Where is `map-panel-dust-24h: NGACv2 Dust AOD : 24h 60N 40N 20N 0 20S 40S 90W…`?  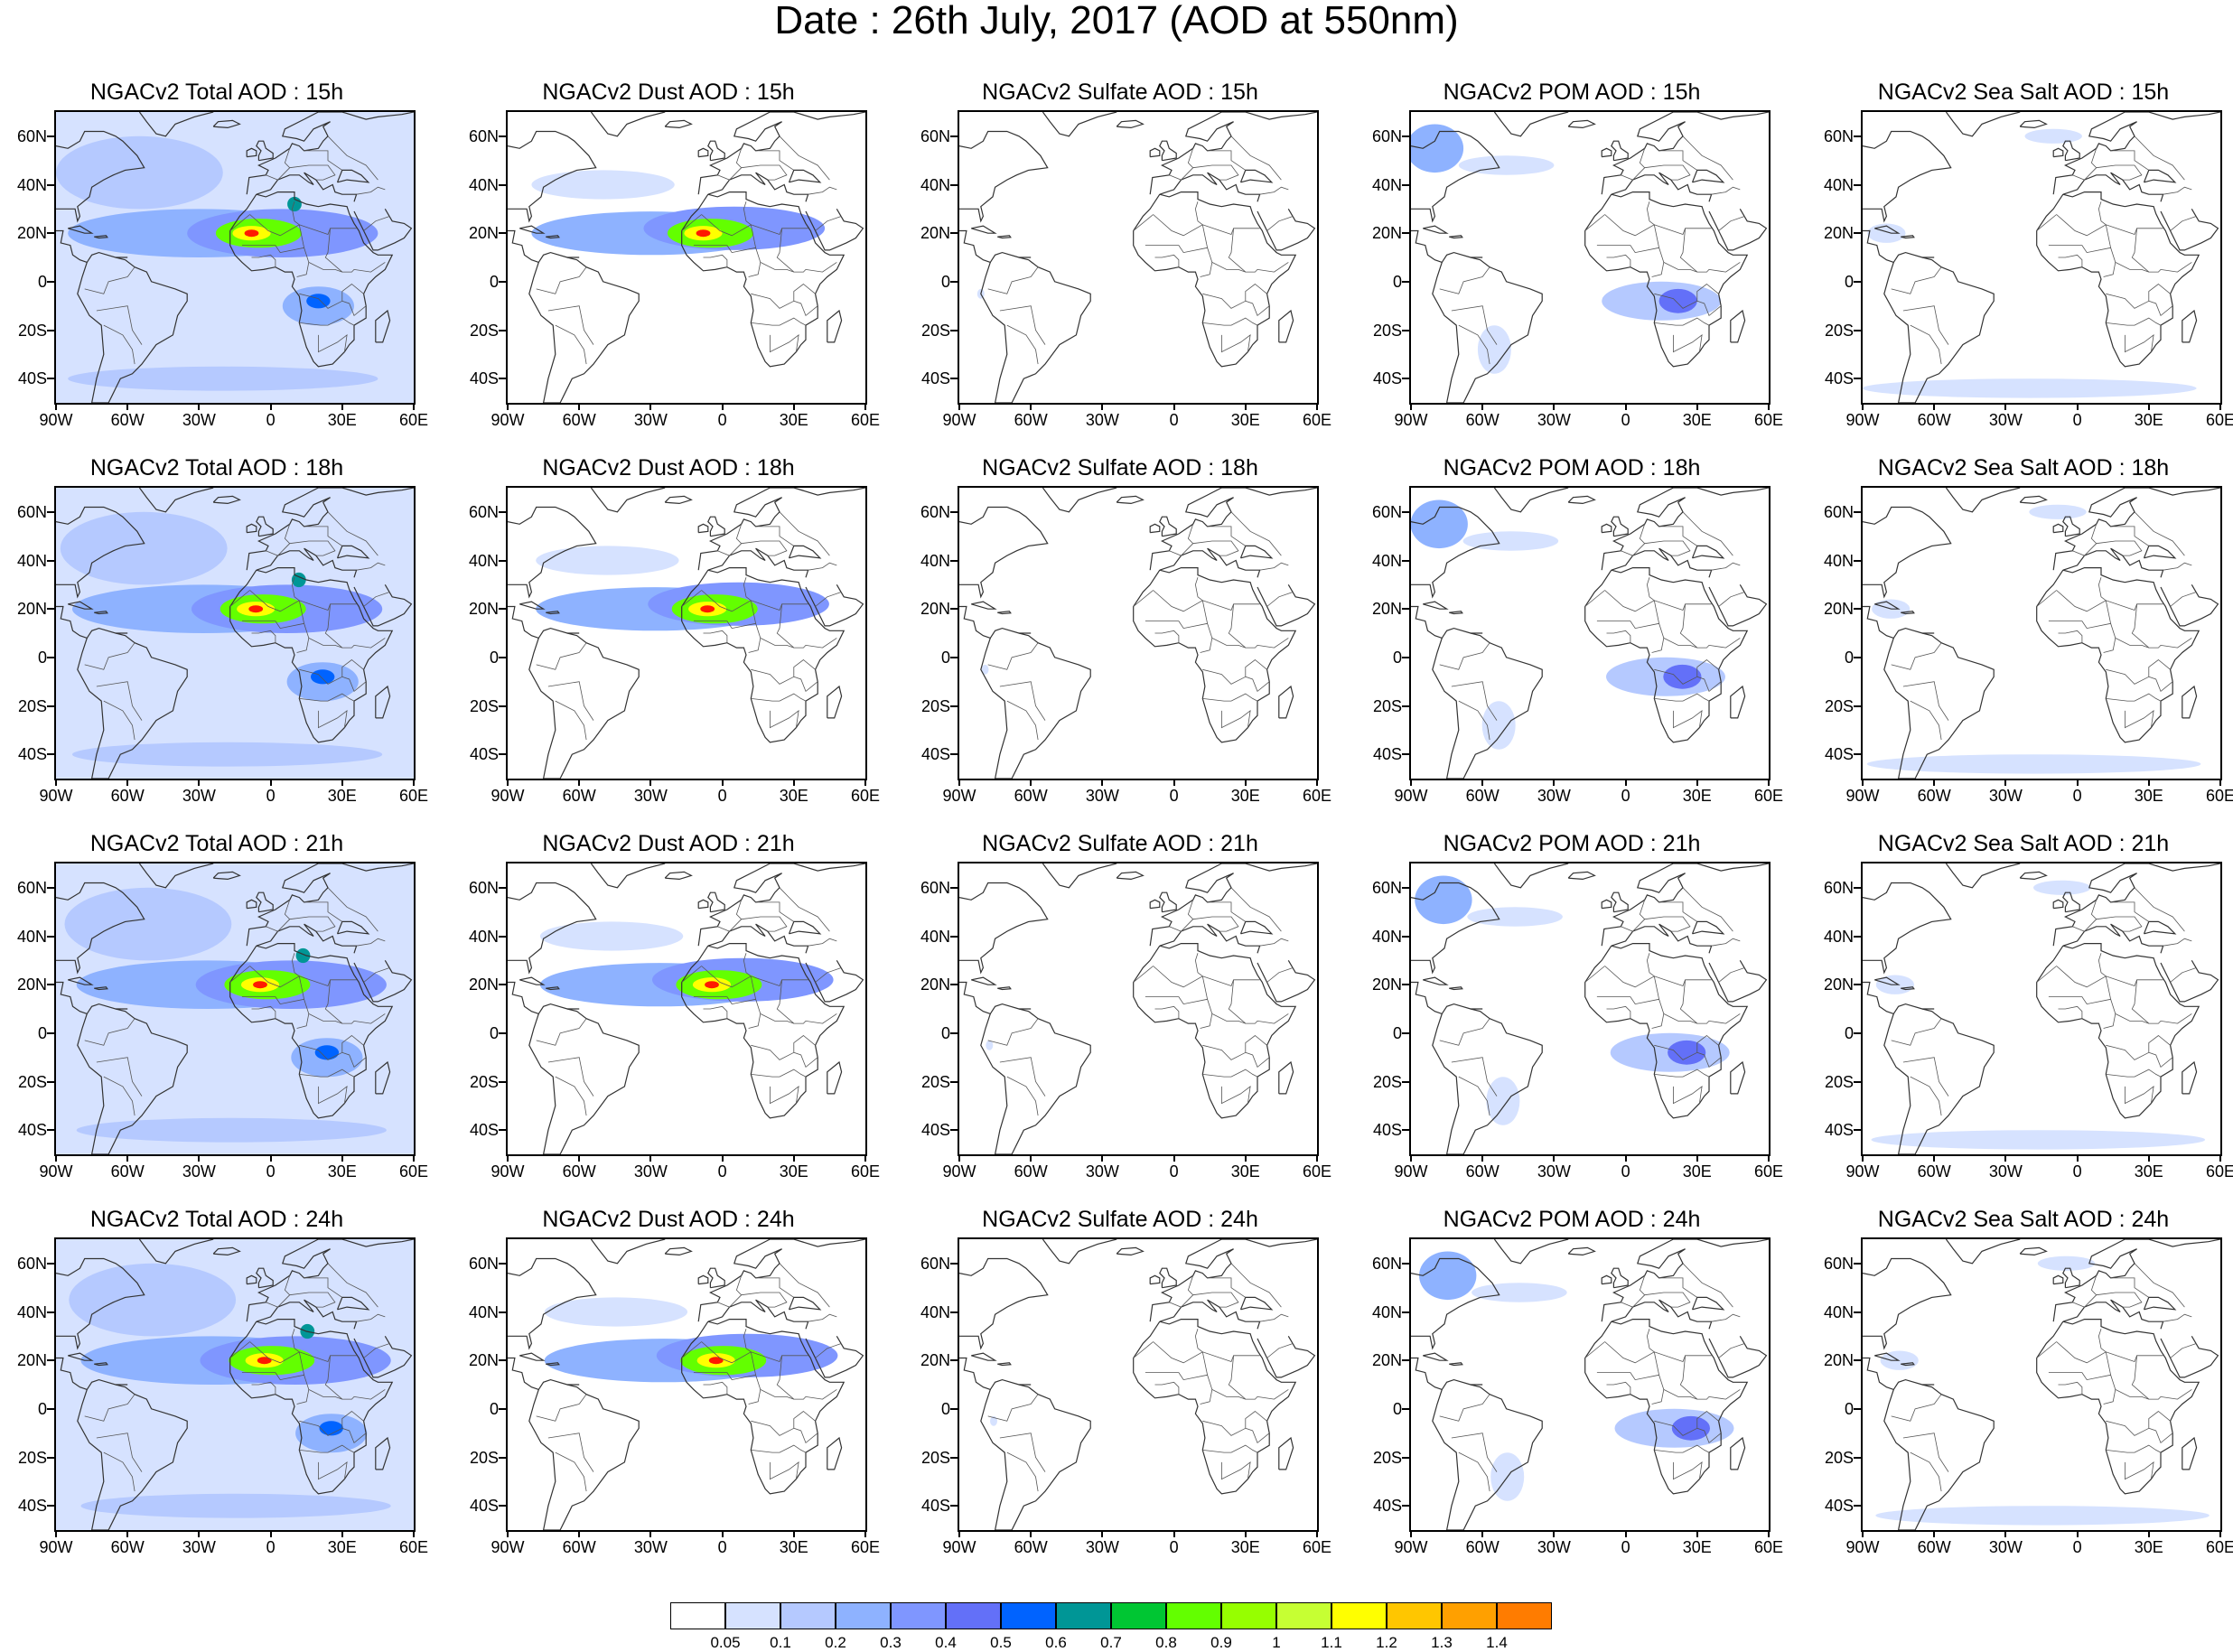 map-panel-dust-24h: NGACv2 Dust AOD : 24h 60N 40N 20N 0 20S 40S 90W… is located at coordinates (668, 1394).